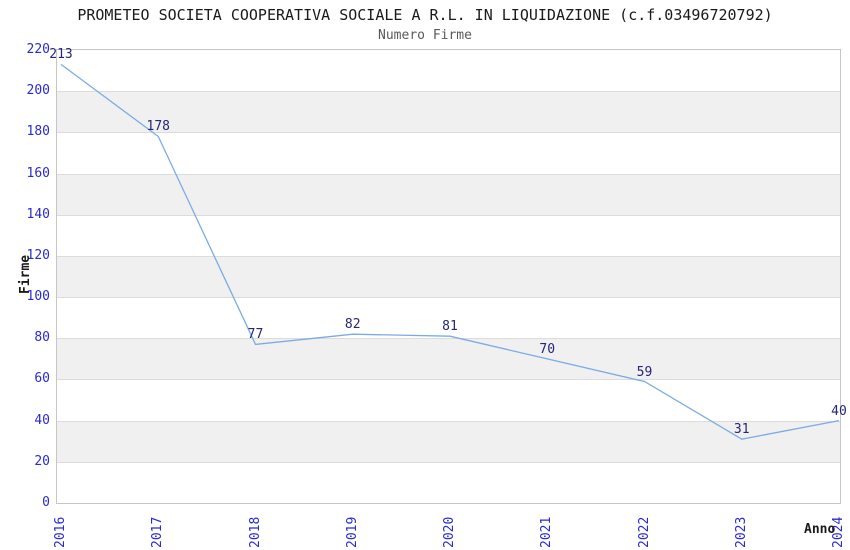 The width and height of the screenshot is (850, 550). Describe the element at coordinates (255, 335) in the screenshot. I see `data-point-label: 77` at that location.